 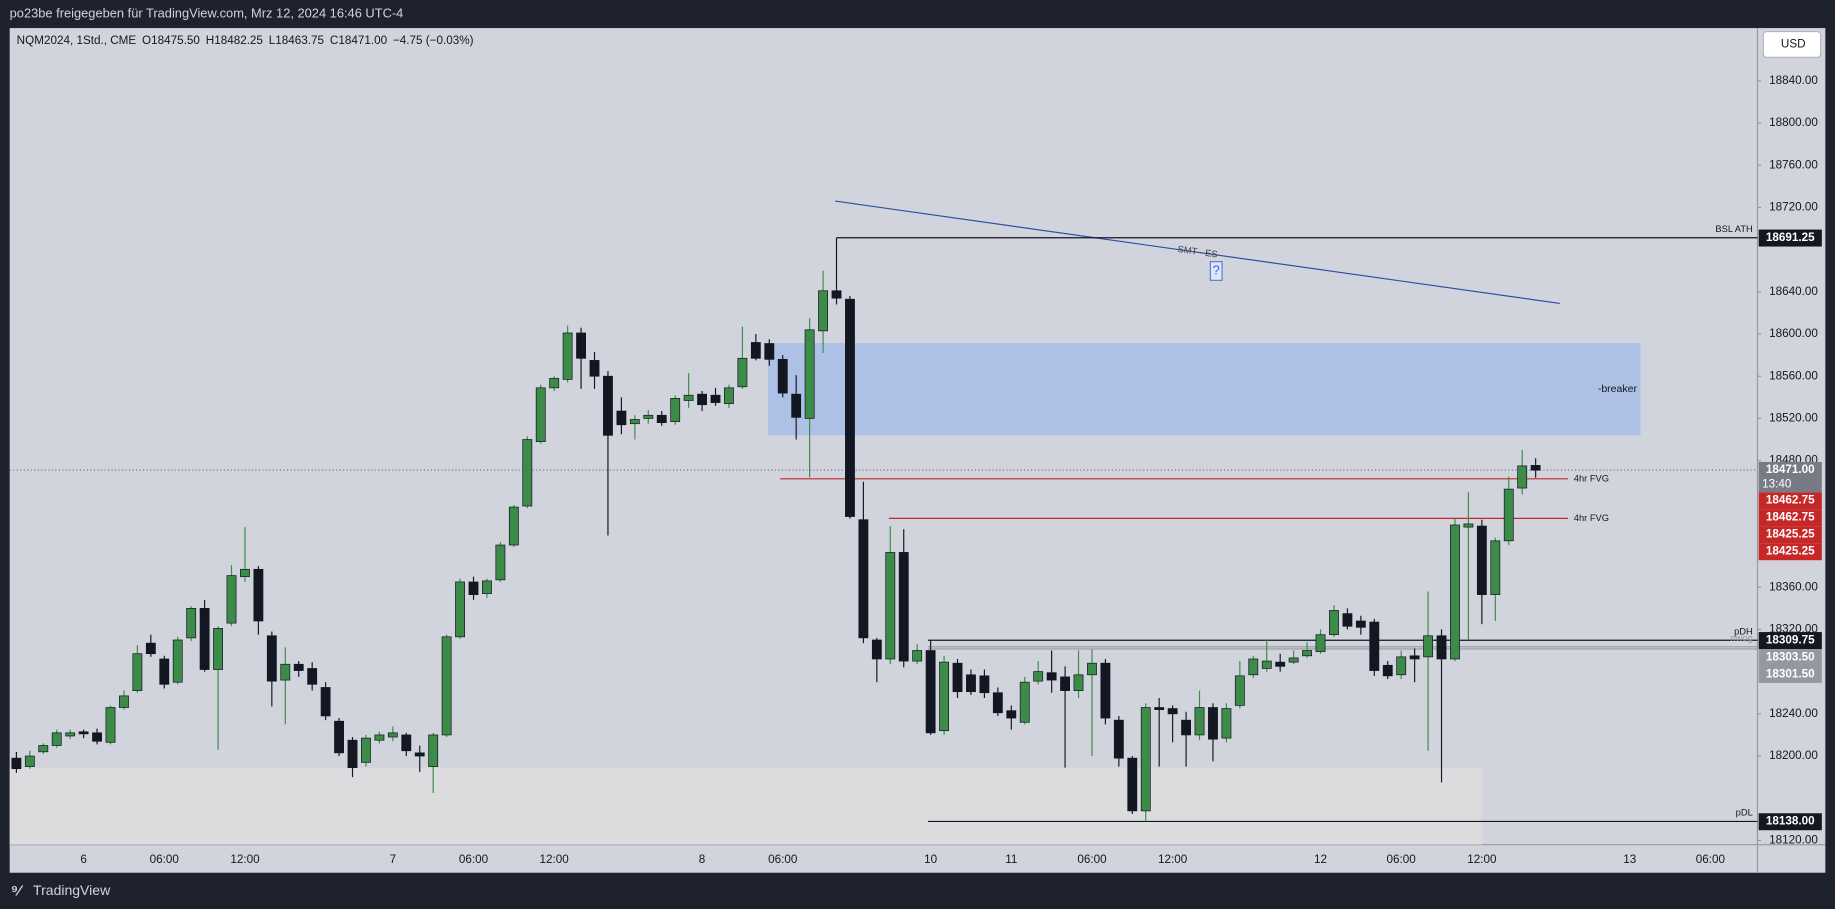 What do you see at coordinates (1790, 551) in the screenshot?
I see `price-label: 18425.25` at bounding box center [1790, 551].